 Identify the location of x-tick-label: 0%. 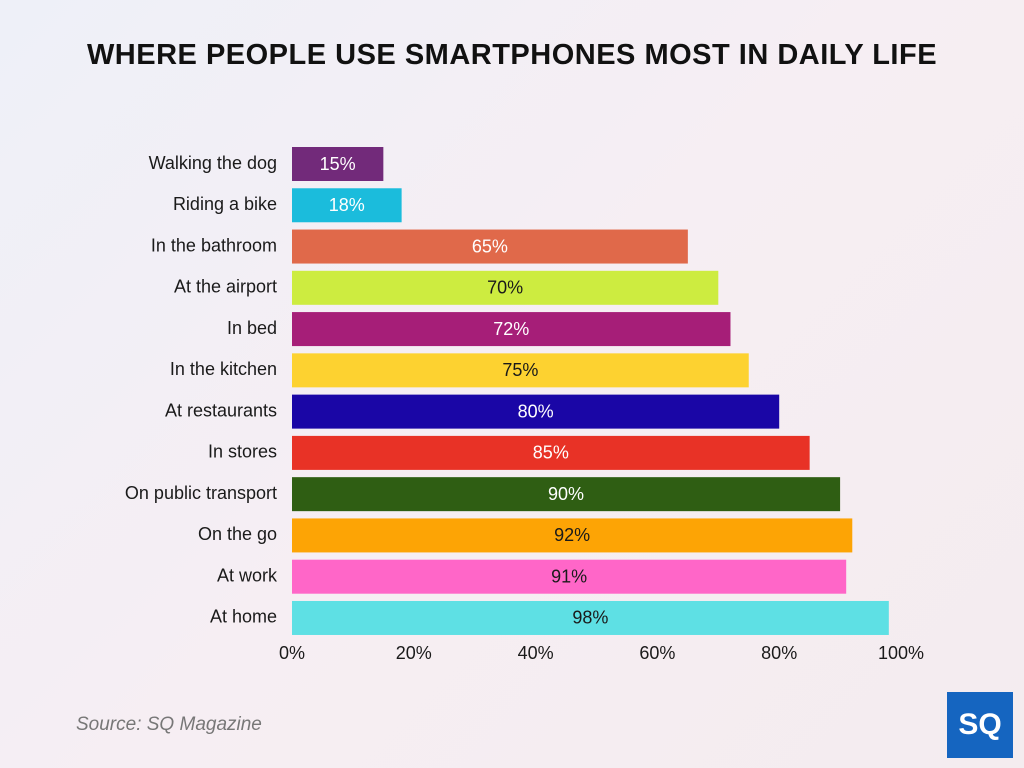
(292, 653).